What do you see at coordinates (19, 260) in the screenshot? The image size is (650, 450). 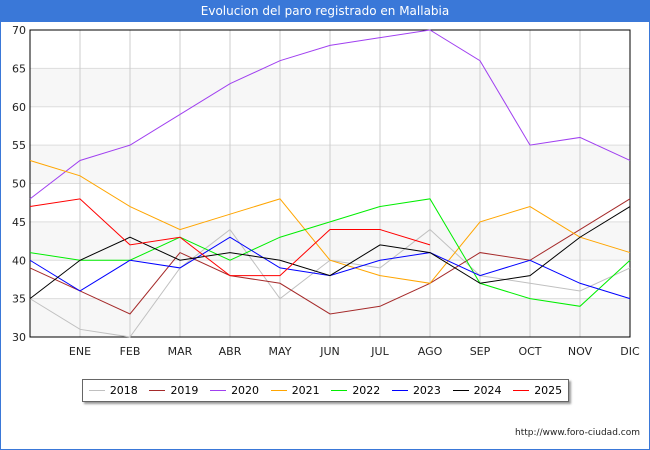 I see `y-tick-label: 40` at bounding box center [19, 260].